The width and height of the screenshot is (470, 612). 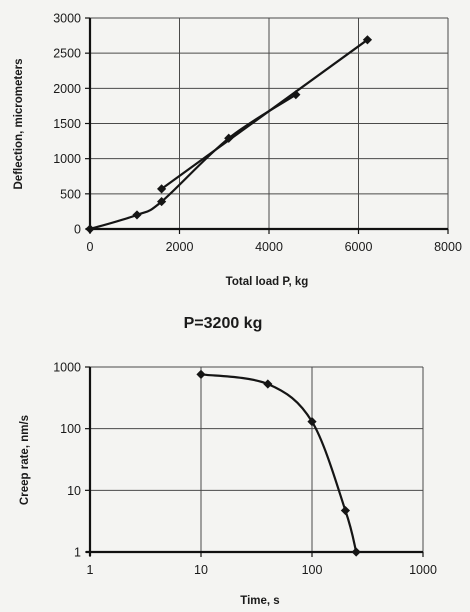 What do you see at coordinates (423, 570) in the screenshot?
I see `chart2-x-tick-label: 1000` at bounding box center [423, 570].